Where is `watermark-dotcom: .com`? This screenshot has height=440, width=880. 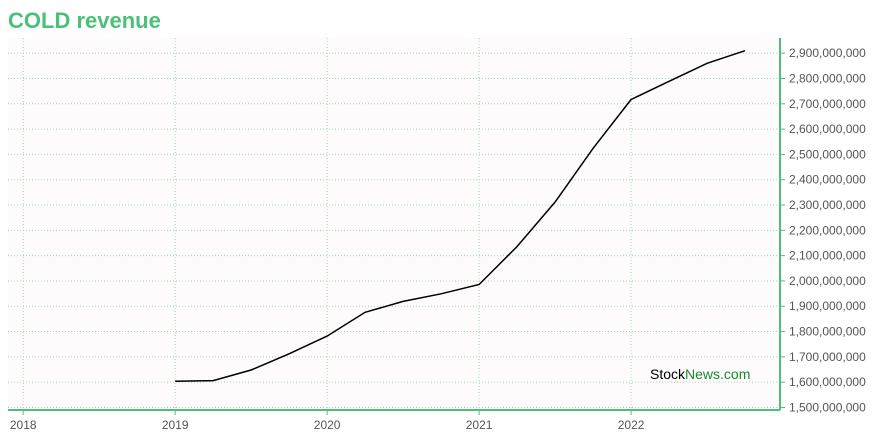
watermark-dotcom: .com is located at coordinates (735, 374).